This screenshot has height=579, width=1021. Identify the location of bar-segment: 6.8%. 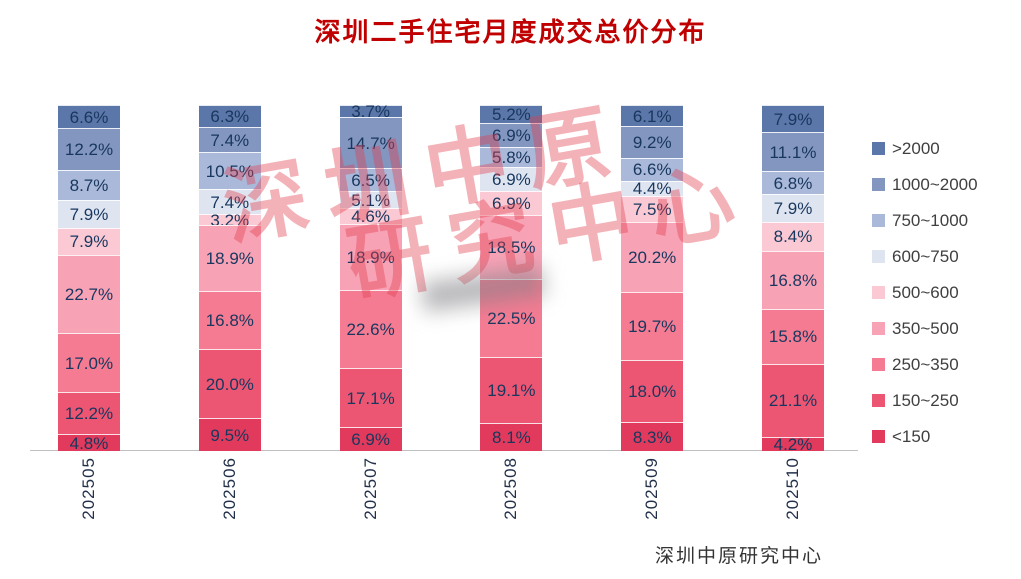
(792, 182).